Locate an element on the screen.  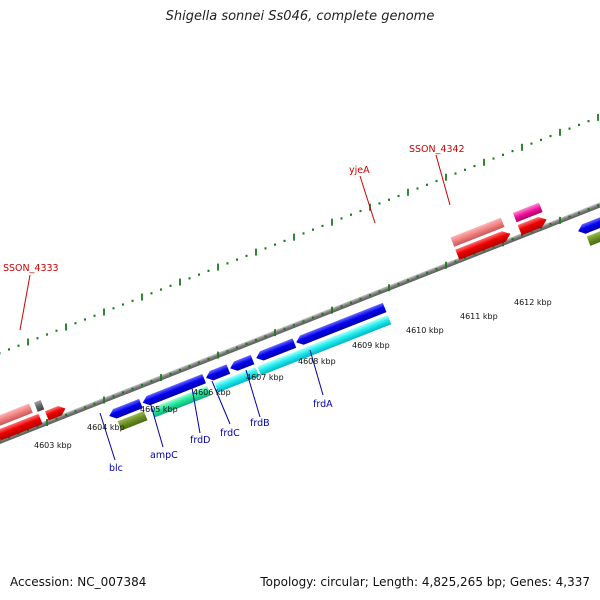
scale-label: 4606 kbp is located at coordinates (212, 392).